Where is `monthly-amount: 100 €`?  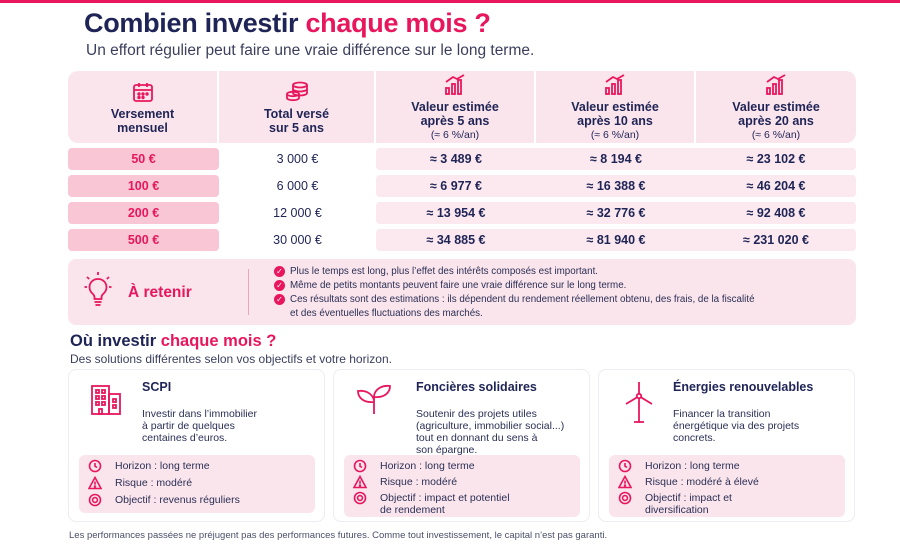 monthly-amount: 100 € is located at coordinates (143, 186).